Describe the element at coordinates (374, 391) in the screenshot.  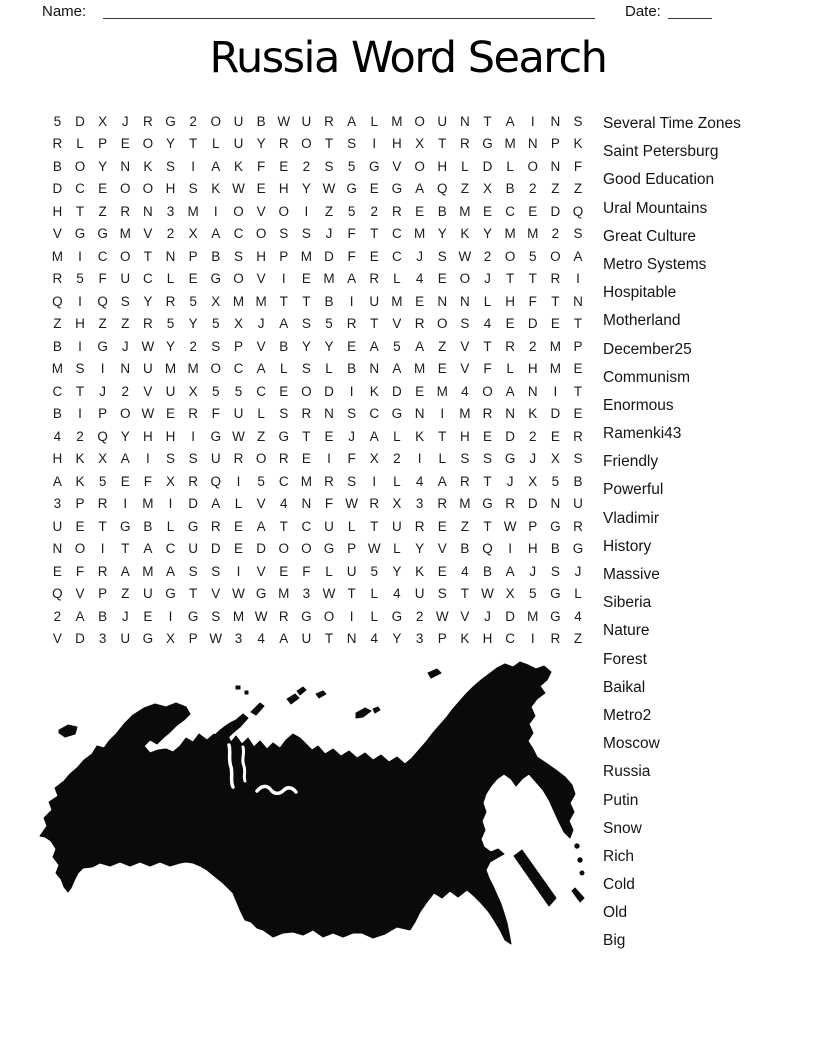
I see `grid-letter: K` at that location.